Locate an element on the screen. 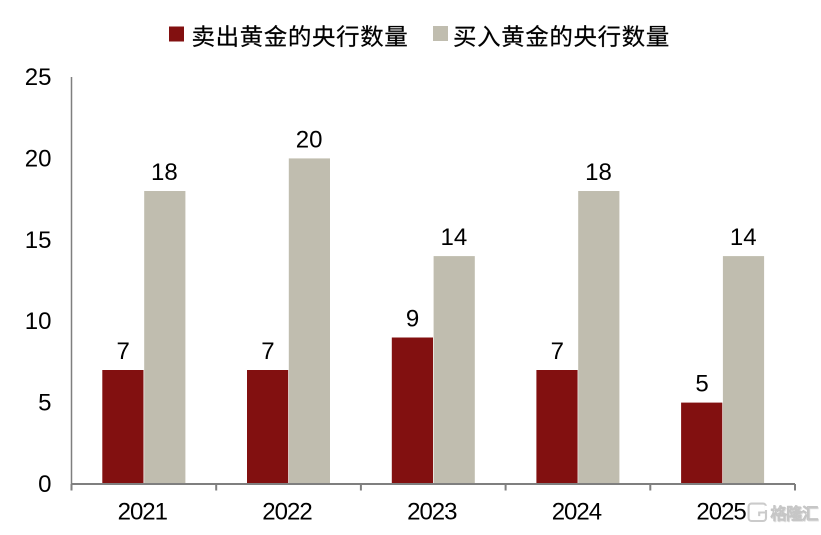 Image resolution: width=821 pixels, height=535 pixels. svg-text: 2023 is located at coordinates (432, 512).